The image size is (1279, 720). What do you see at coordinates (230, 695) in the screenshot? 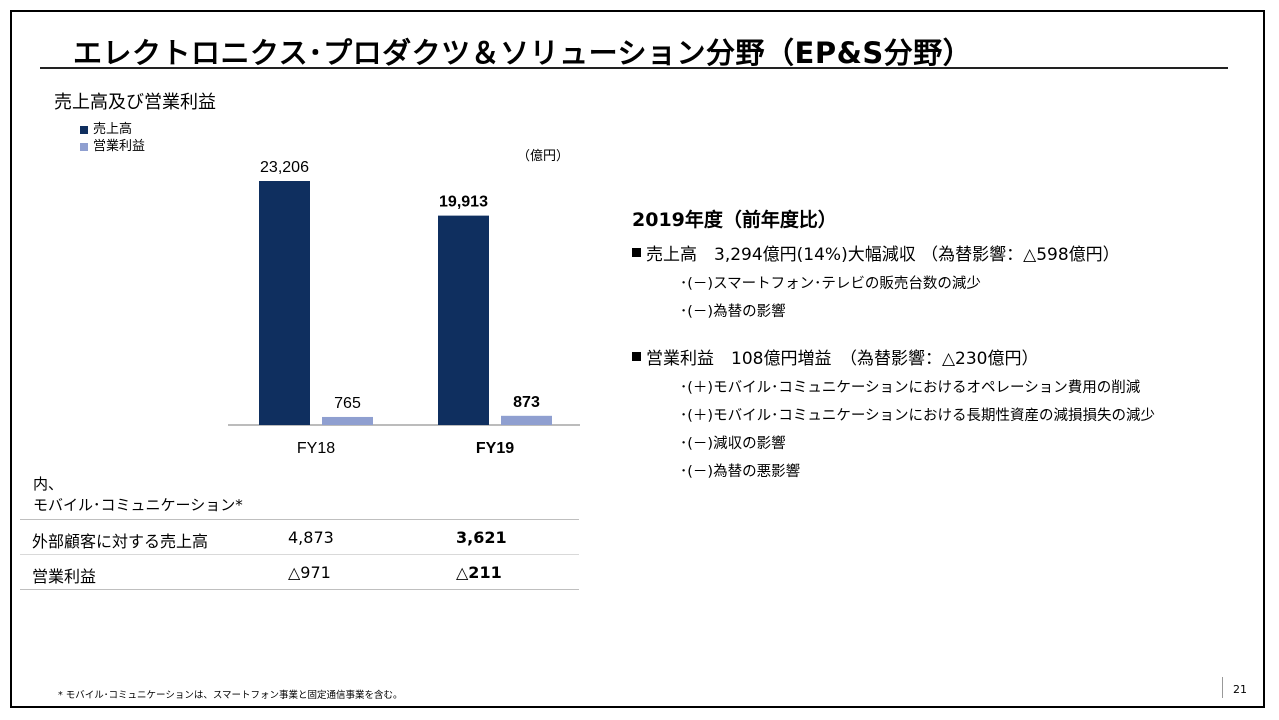
I see `footnote: * モバイル･コミュニケーションは、スマートフォン事業と固定通信事業を含む。` at bounding box center [230, 695].